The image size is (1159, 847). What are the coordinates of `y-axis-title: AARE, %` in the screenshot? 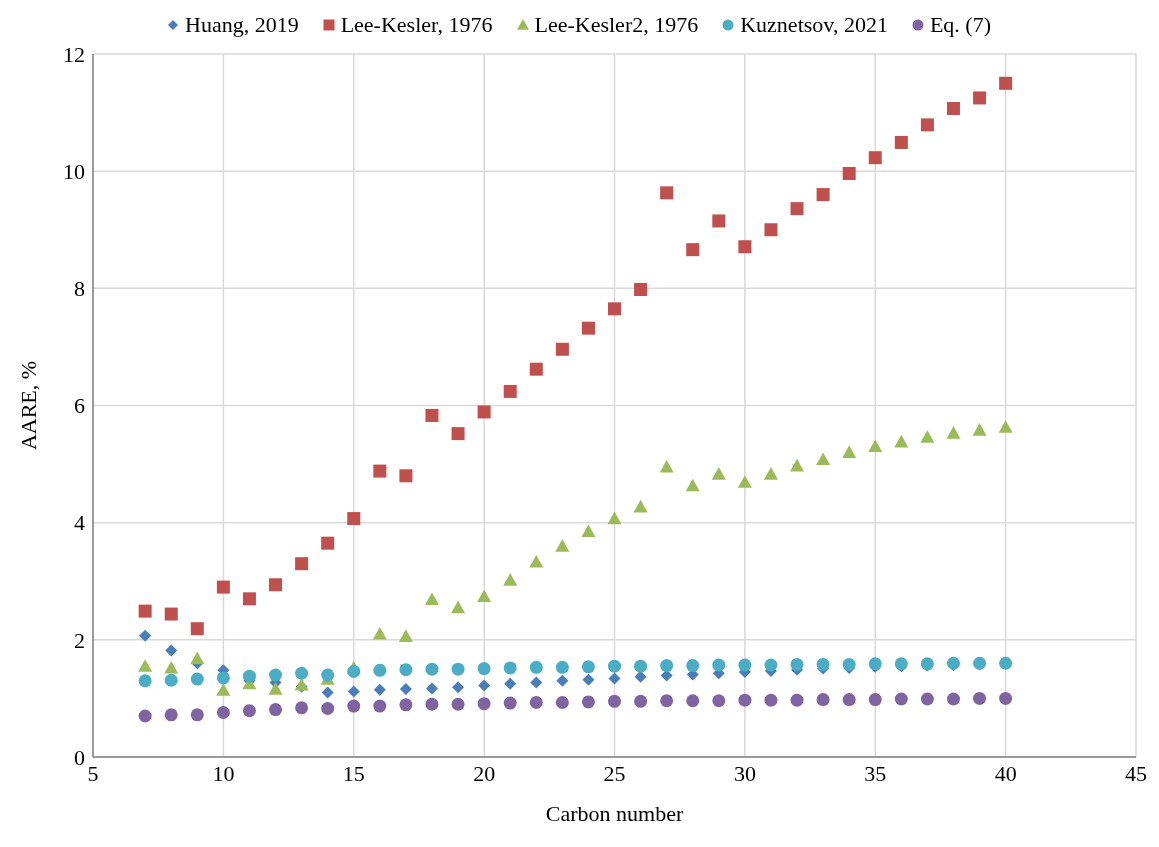 It's located at (28, 405).